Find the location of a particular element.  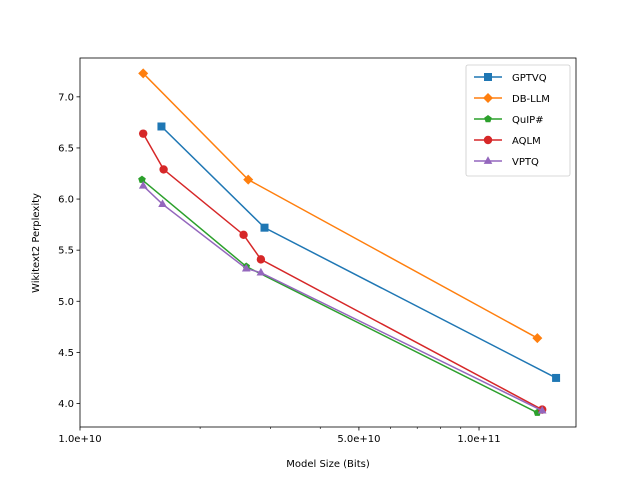

legend-marker-aqlm is located at coordinates (488, 140).